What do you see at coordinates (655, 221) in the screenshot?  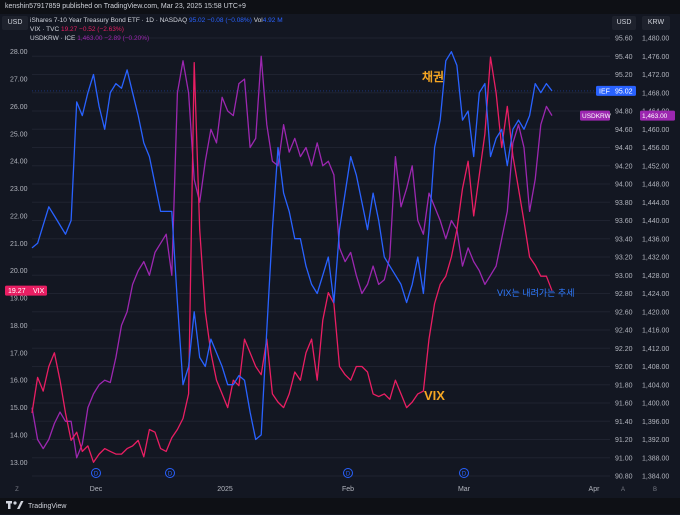 I see `right-tick-label: 1,440.00` at bounding box center [655, 221].